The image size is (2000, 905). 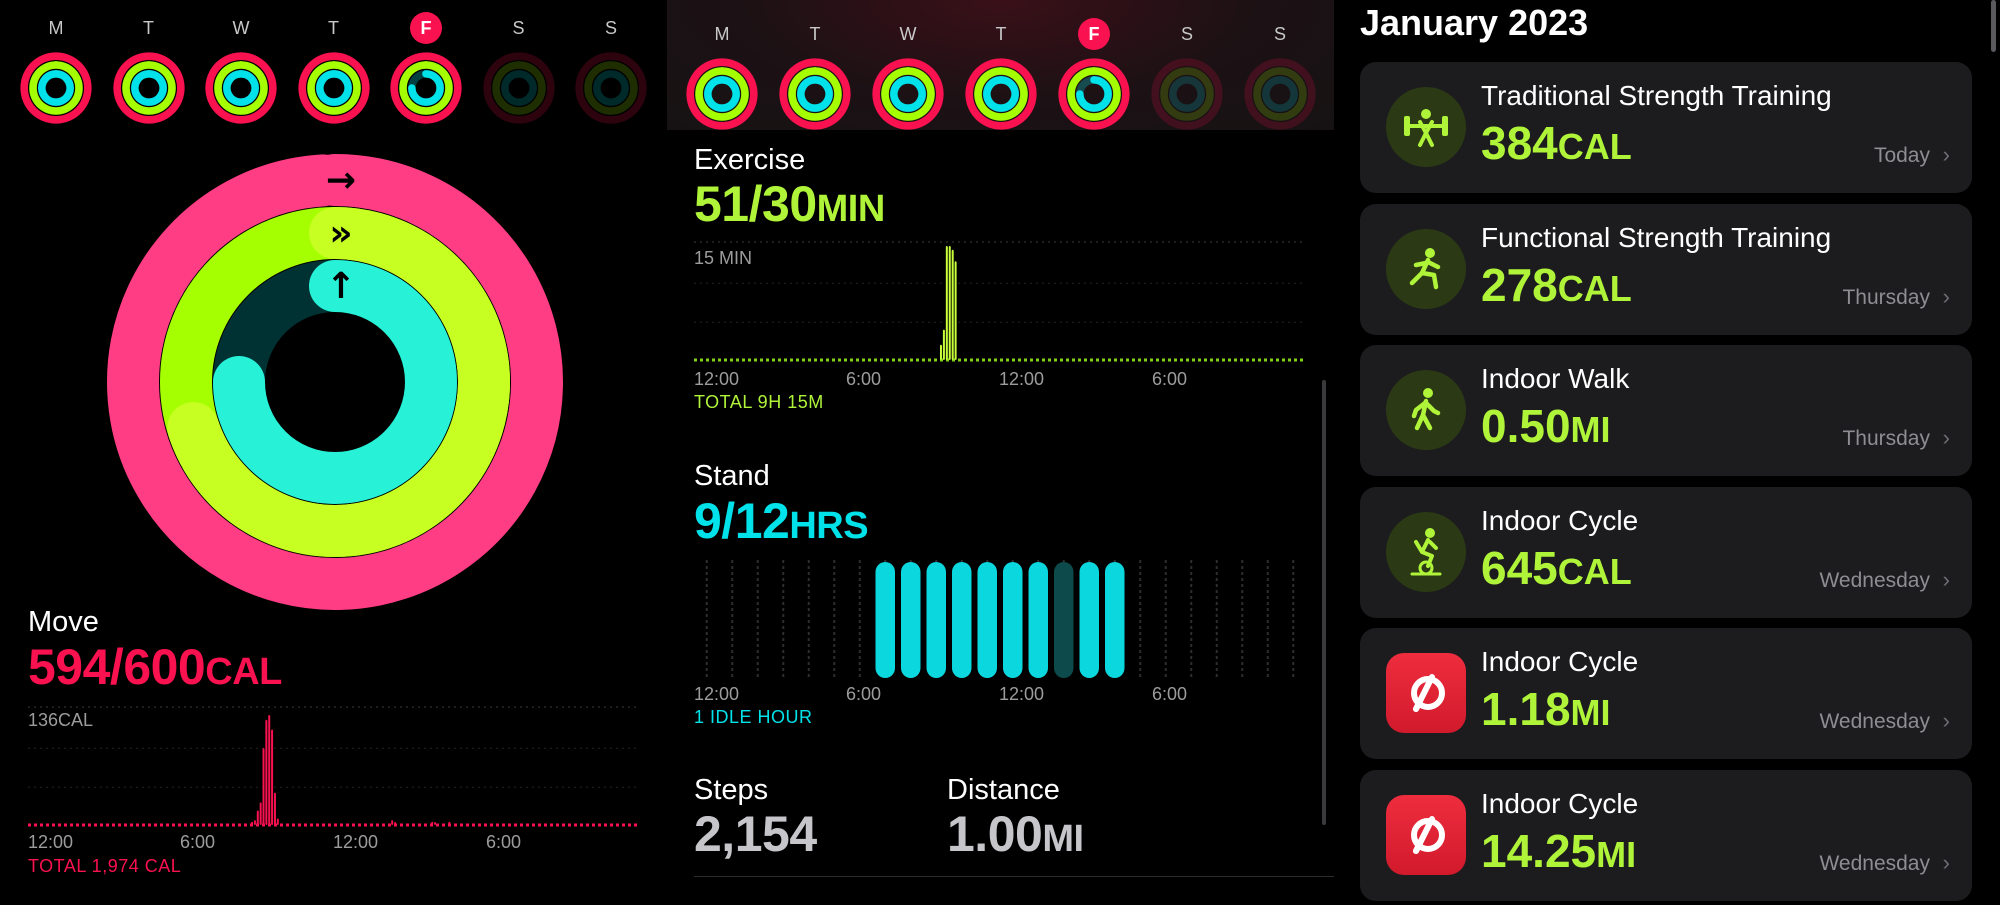 I want to click on workout-card: Indoor Cycle 645CAL Wednesday ›, so click(x=1666, y=552).